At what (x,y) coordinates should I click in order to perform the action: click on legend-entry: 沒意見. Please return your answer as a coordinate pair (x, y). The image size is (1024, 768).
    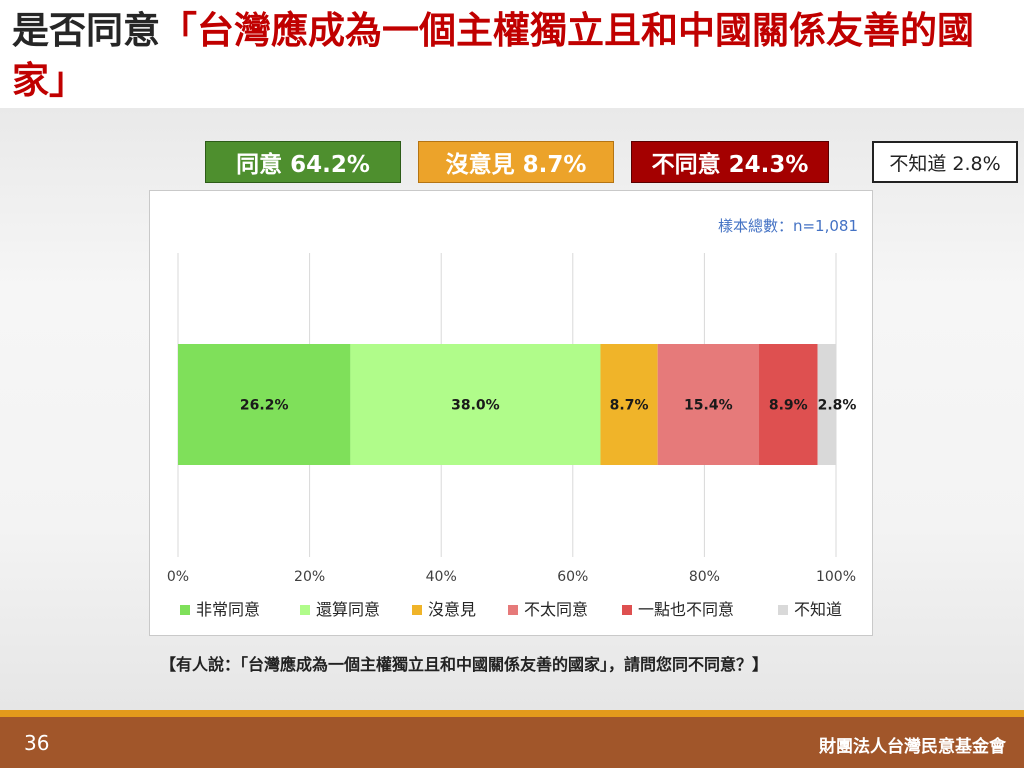
    Looking at the image, I should click on (452, 609).